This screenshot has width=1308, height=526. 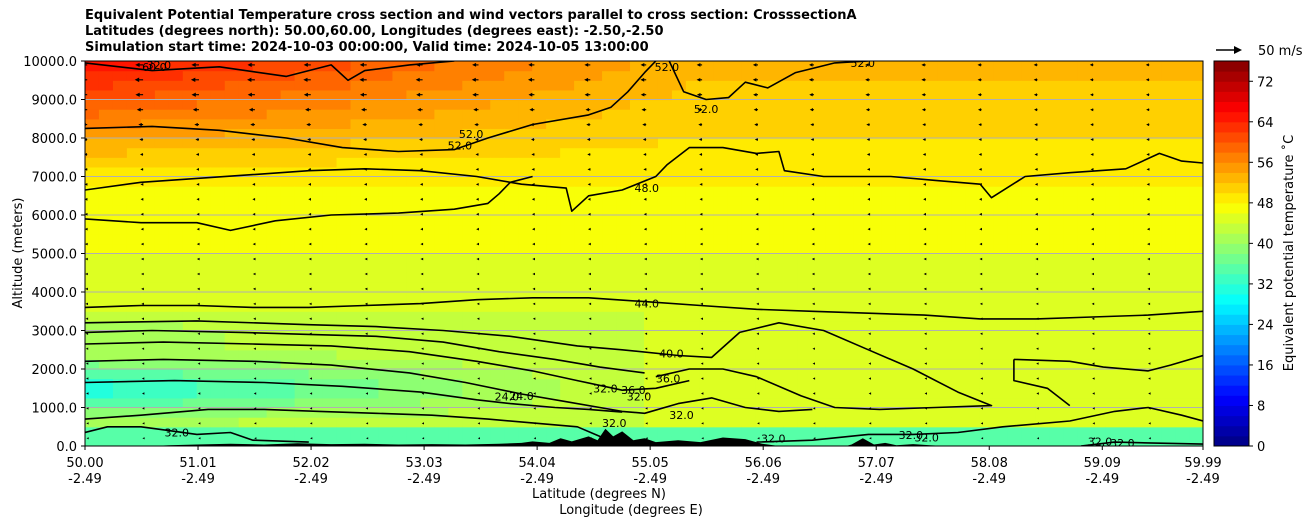 I want to click on colorbar-segment, so click(x=1231, y=97).